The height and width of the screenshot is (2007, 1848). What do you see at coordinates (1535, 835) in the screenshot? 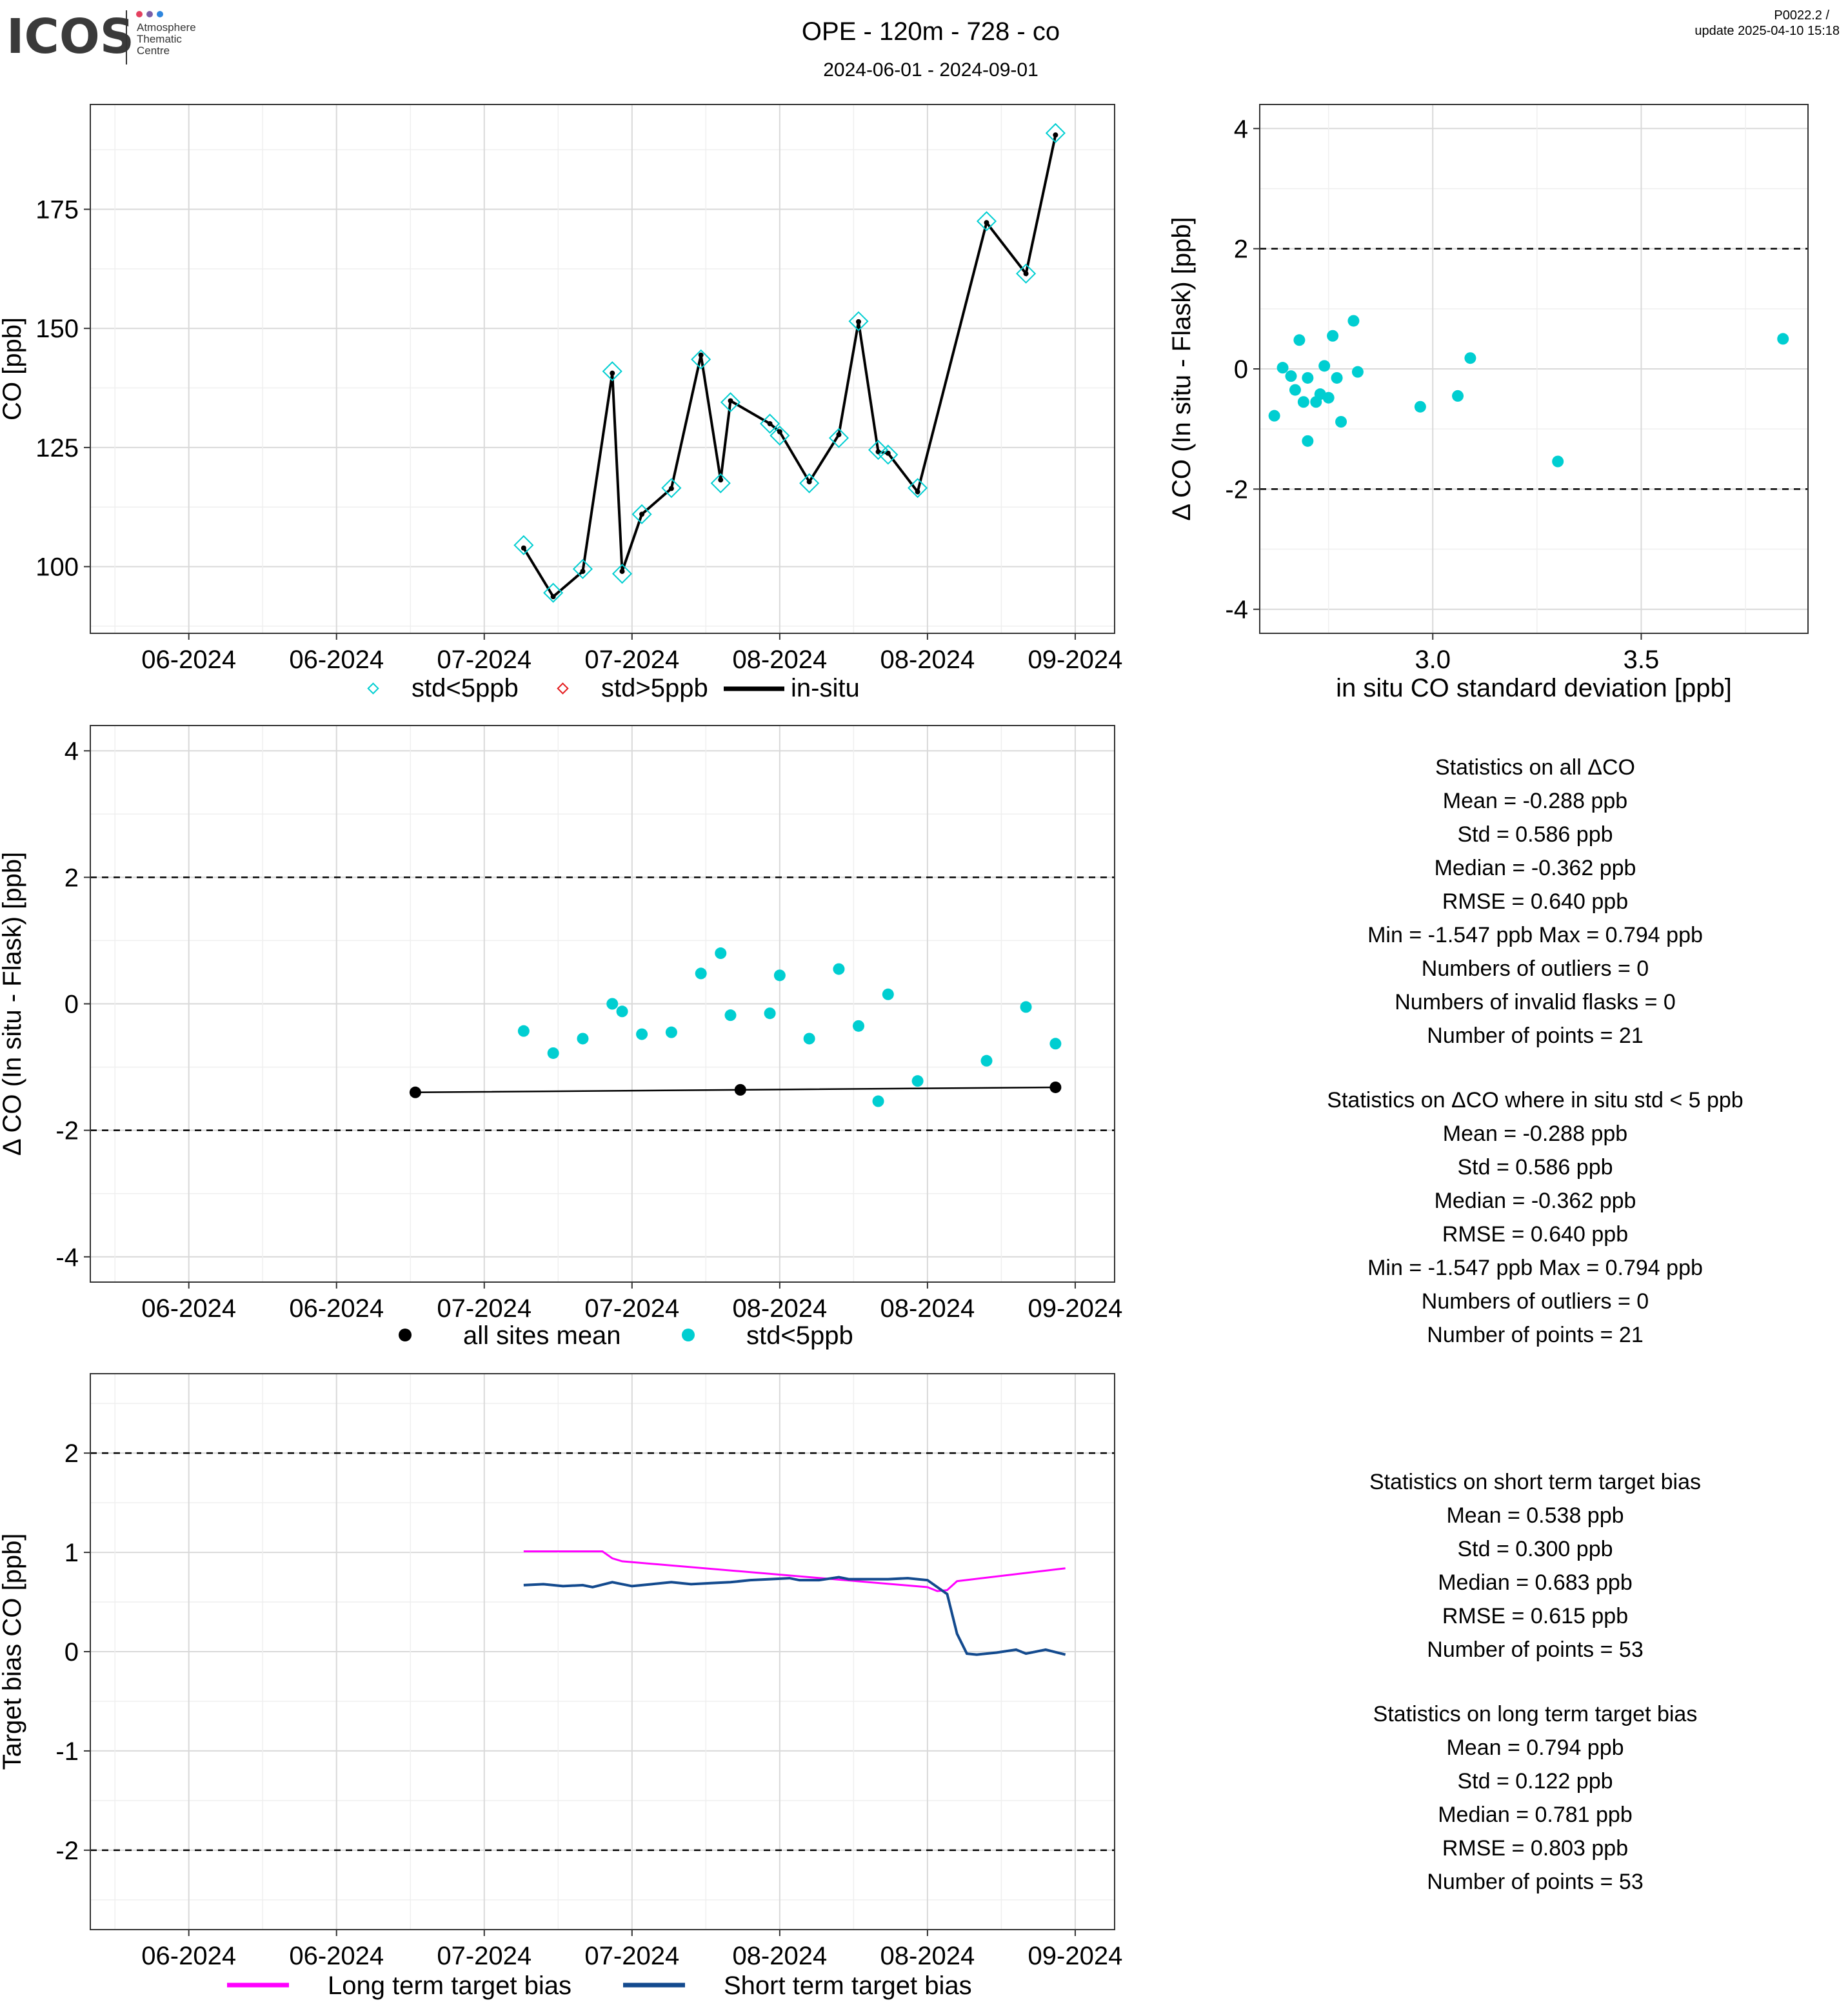
I see `stats-line: Std = 0.586 ppb` at bounding box center [1535, 835].